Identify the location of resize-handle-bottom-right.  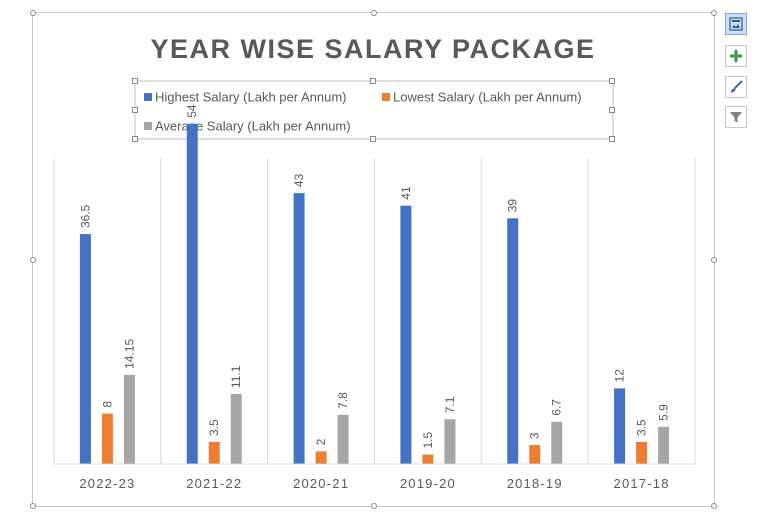
(714, 506).